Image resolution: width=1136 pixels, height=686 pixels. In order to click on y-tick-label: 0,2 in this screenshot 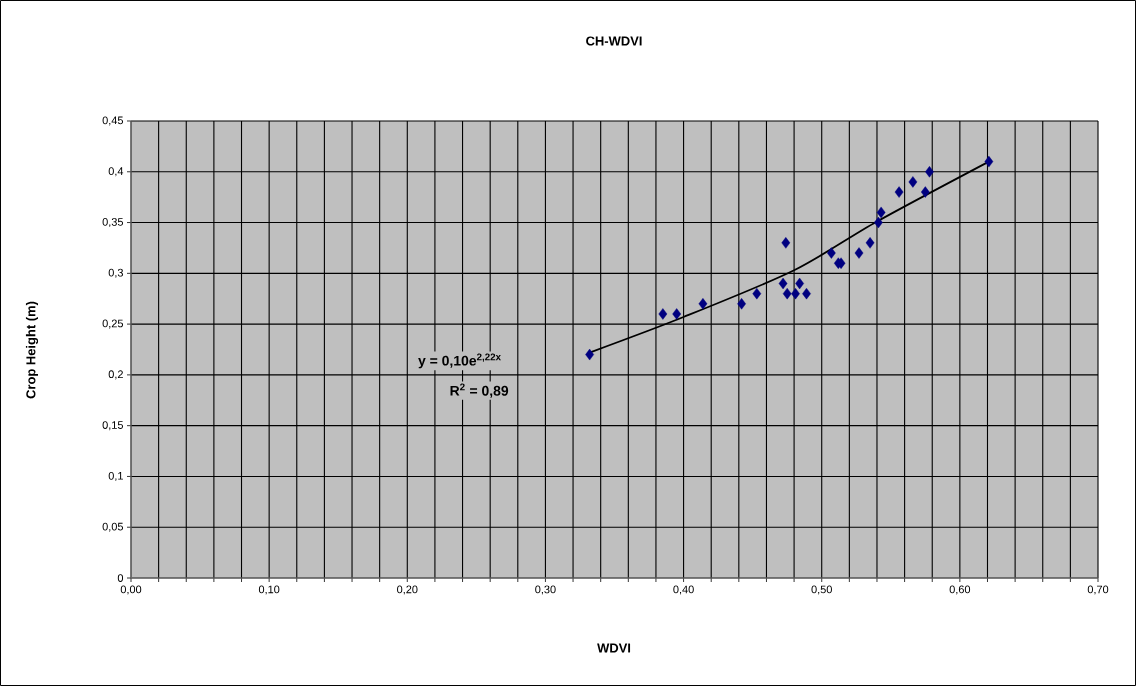, I will do `click(115, 375)`.